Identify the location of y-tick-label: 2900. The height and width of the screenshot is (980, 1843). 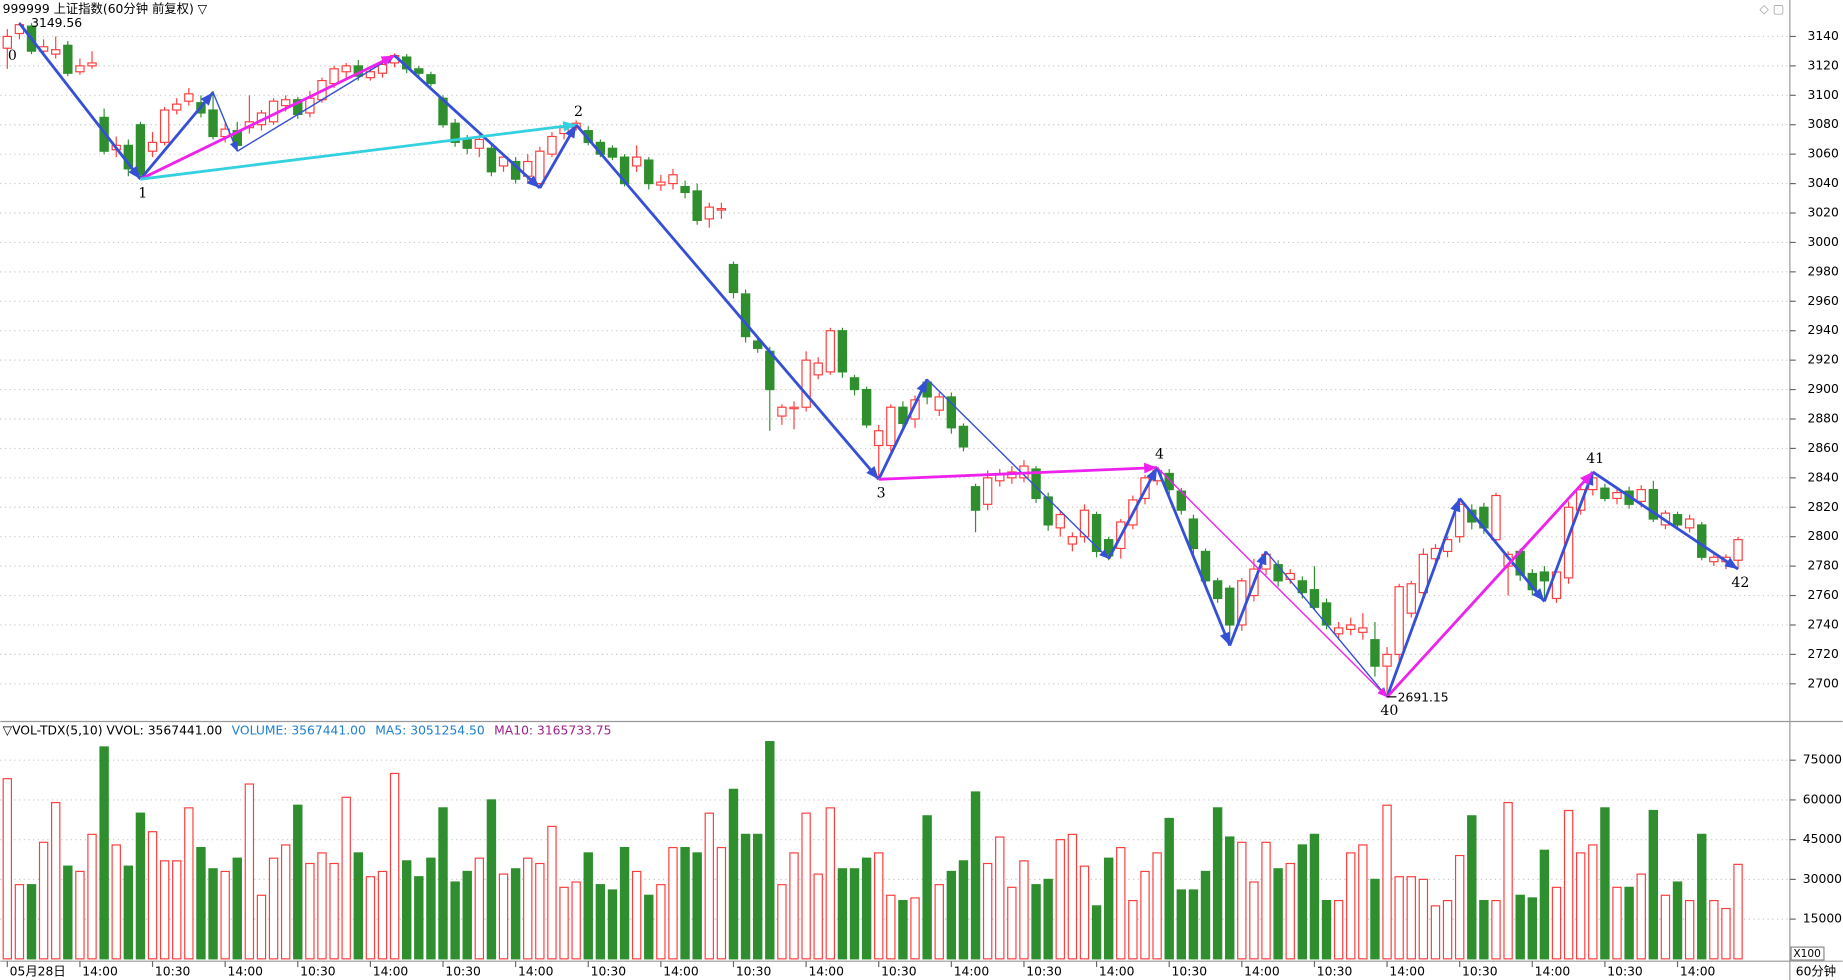
(1823, 389).